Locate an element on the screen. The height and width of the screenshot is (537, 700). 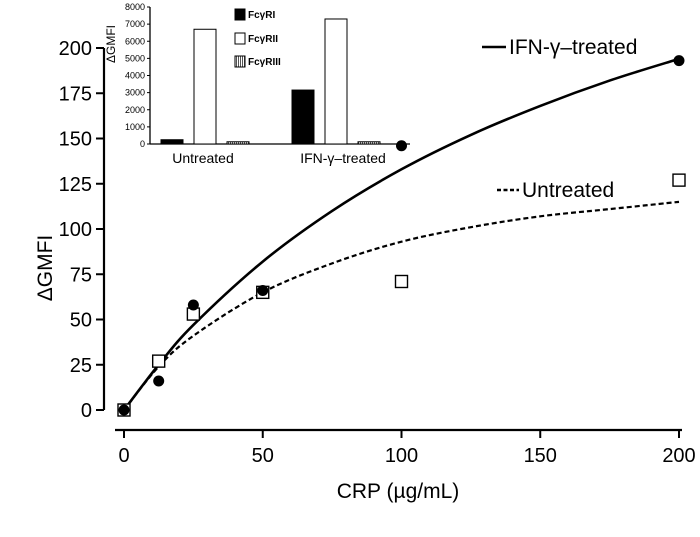
inset-y-tick-label: 0 is located at coordinates (142, 144).